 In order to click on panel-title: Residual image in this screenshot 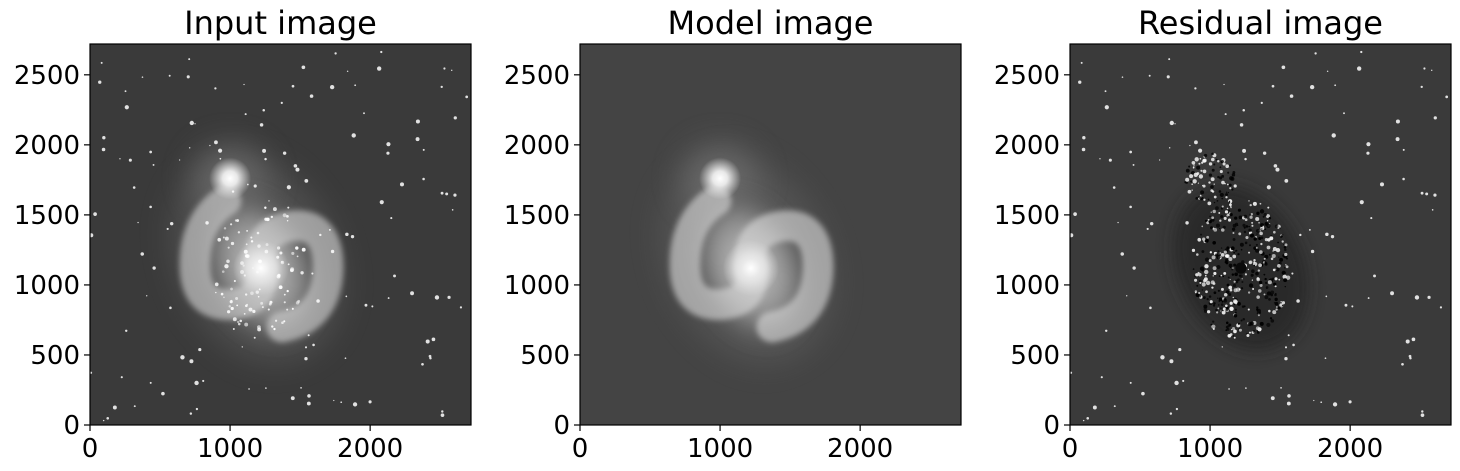, I will do `click(1260, 23)`.